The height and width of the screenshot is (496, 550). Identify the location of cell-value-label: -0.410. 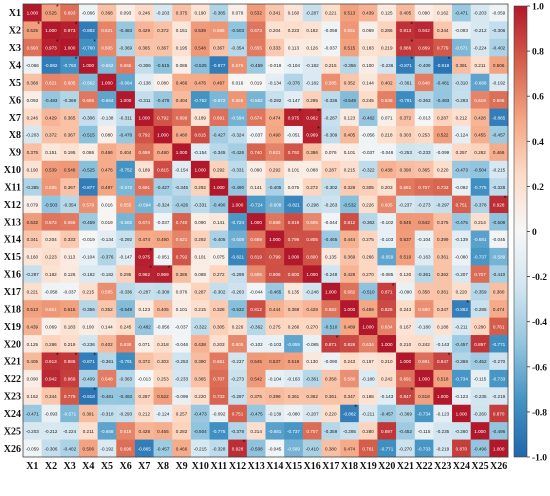
(498, 274).